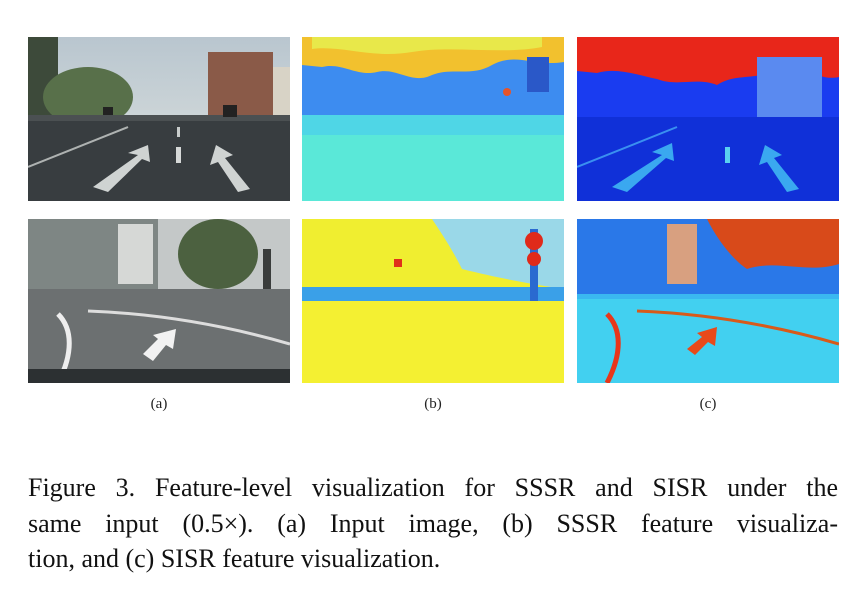 The image size is (860, 601). I want to click on panel-label: (c), so click(708, 404).